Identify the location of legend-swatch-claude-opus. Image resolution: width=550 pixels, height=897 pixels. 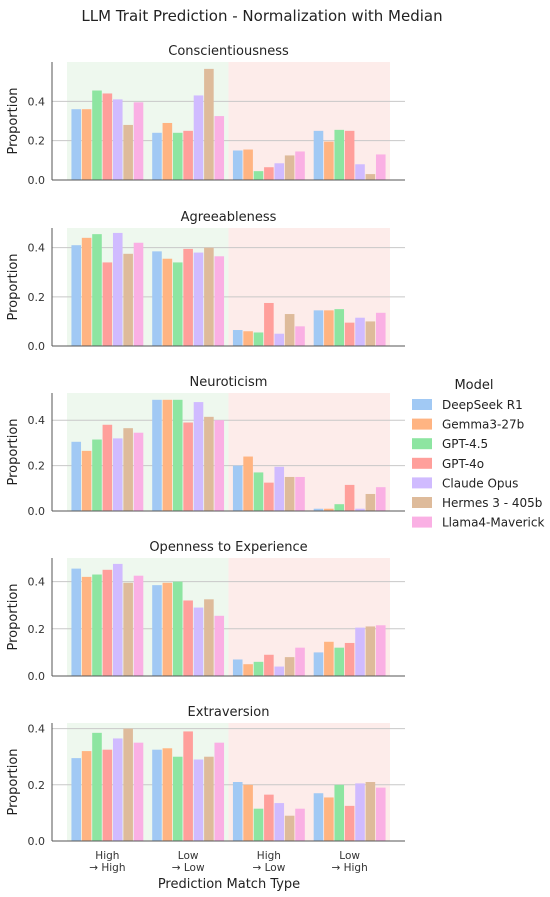
(422, 483).